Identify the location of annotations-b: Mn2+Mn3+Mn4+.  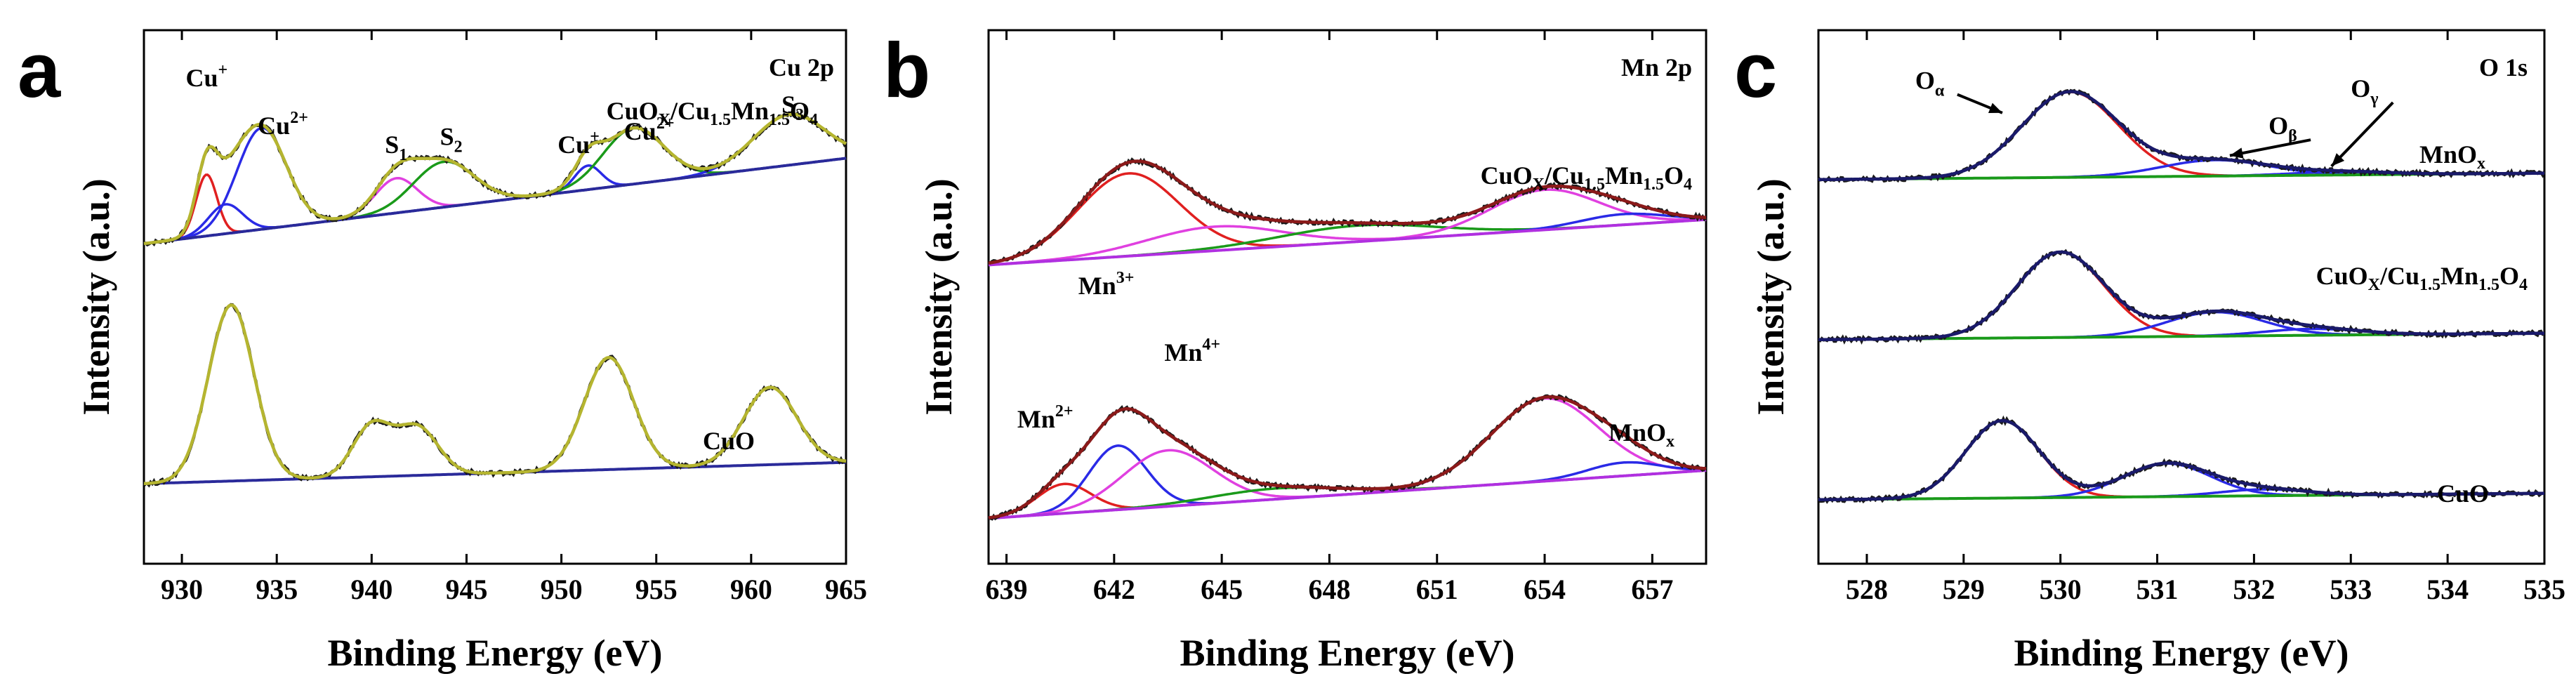
(1118, 351).